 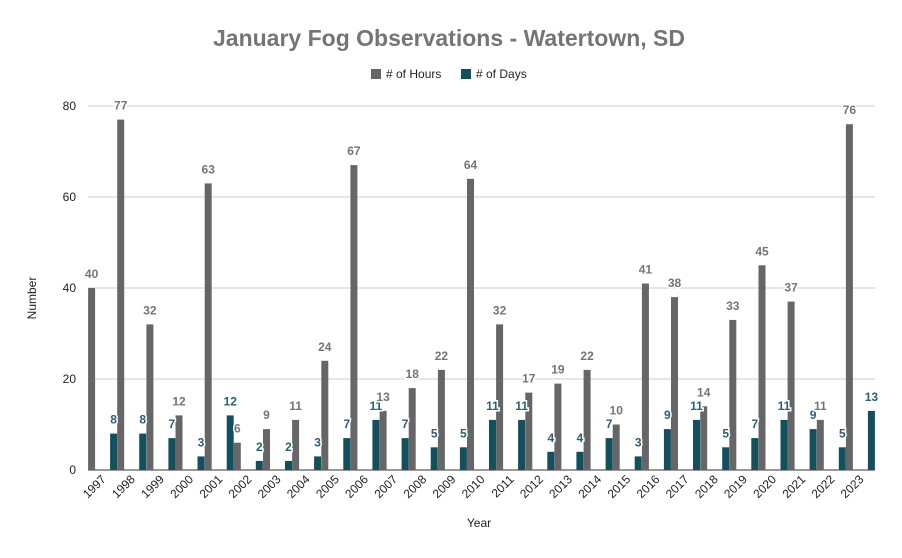 I want to click on data-label-hours: 32, so click(x=150, y=310).